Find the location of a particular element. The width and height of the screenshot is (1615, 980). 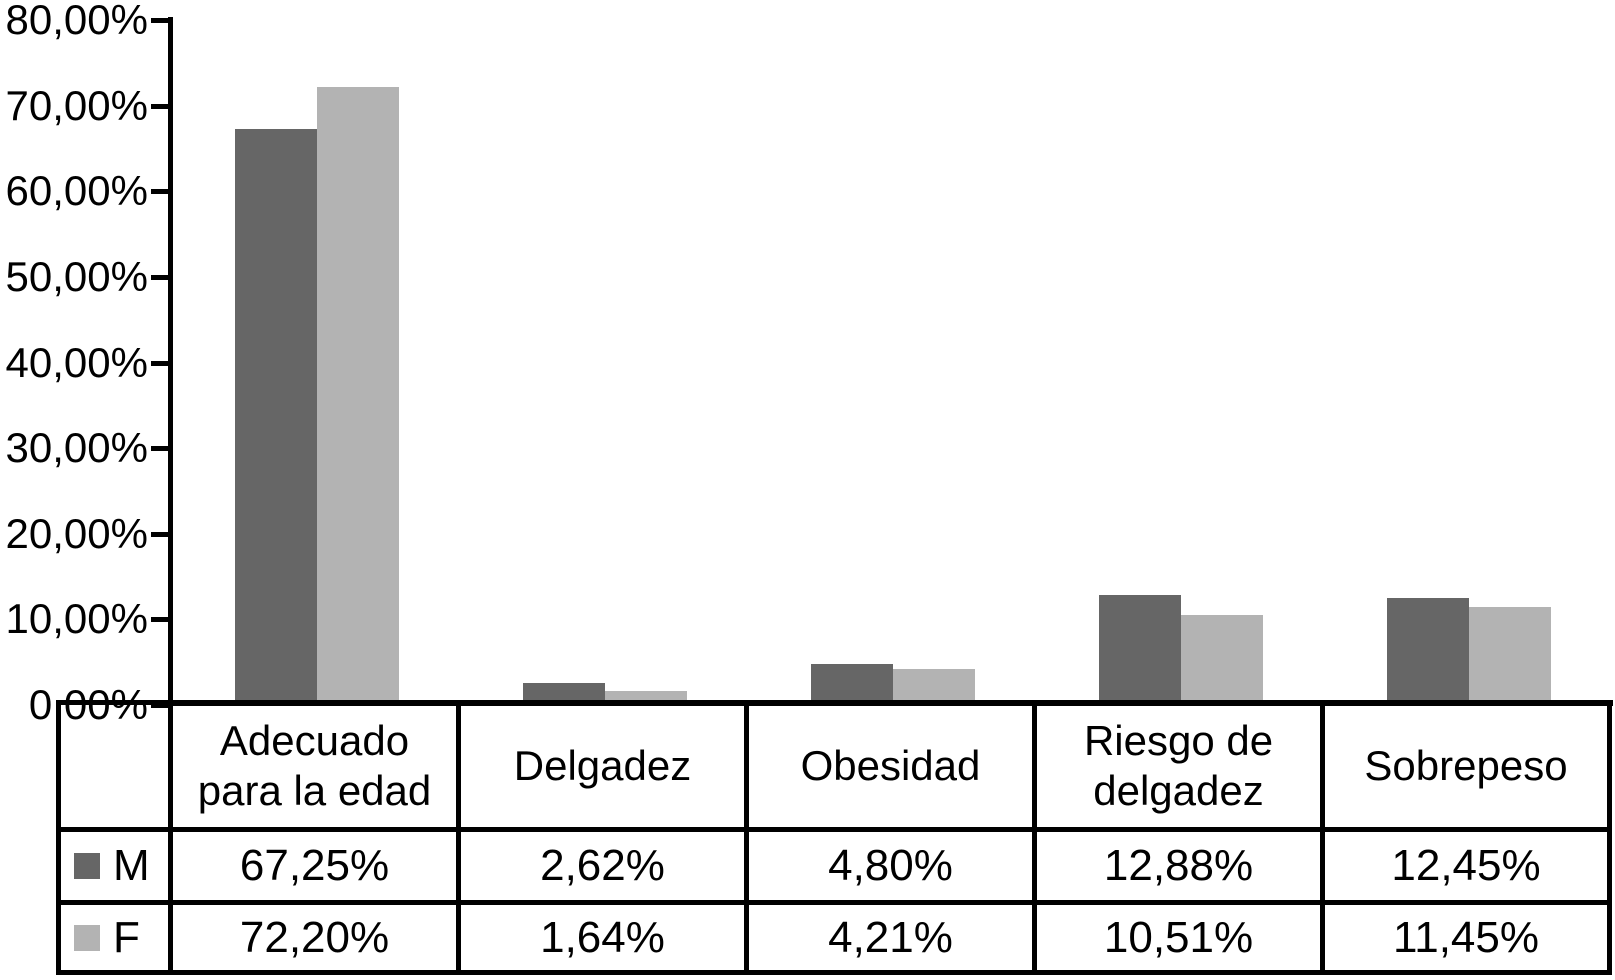

value-cell-f-1: 72,20% is located at coordinates (314, 937).